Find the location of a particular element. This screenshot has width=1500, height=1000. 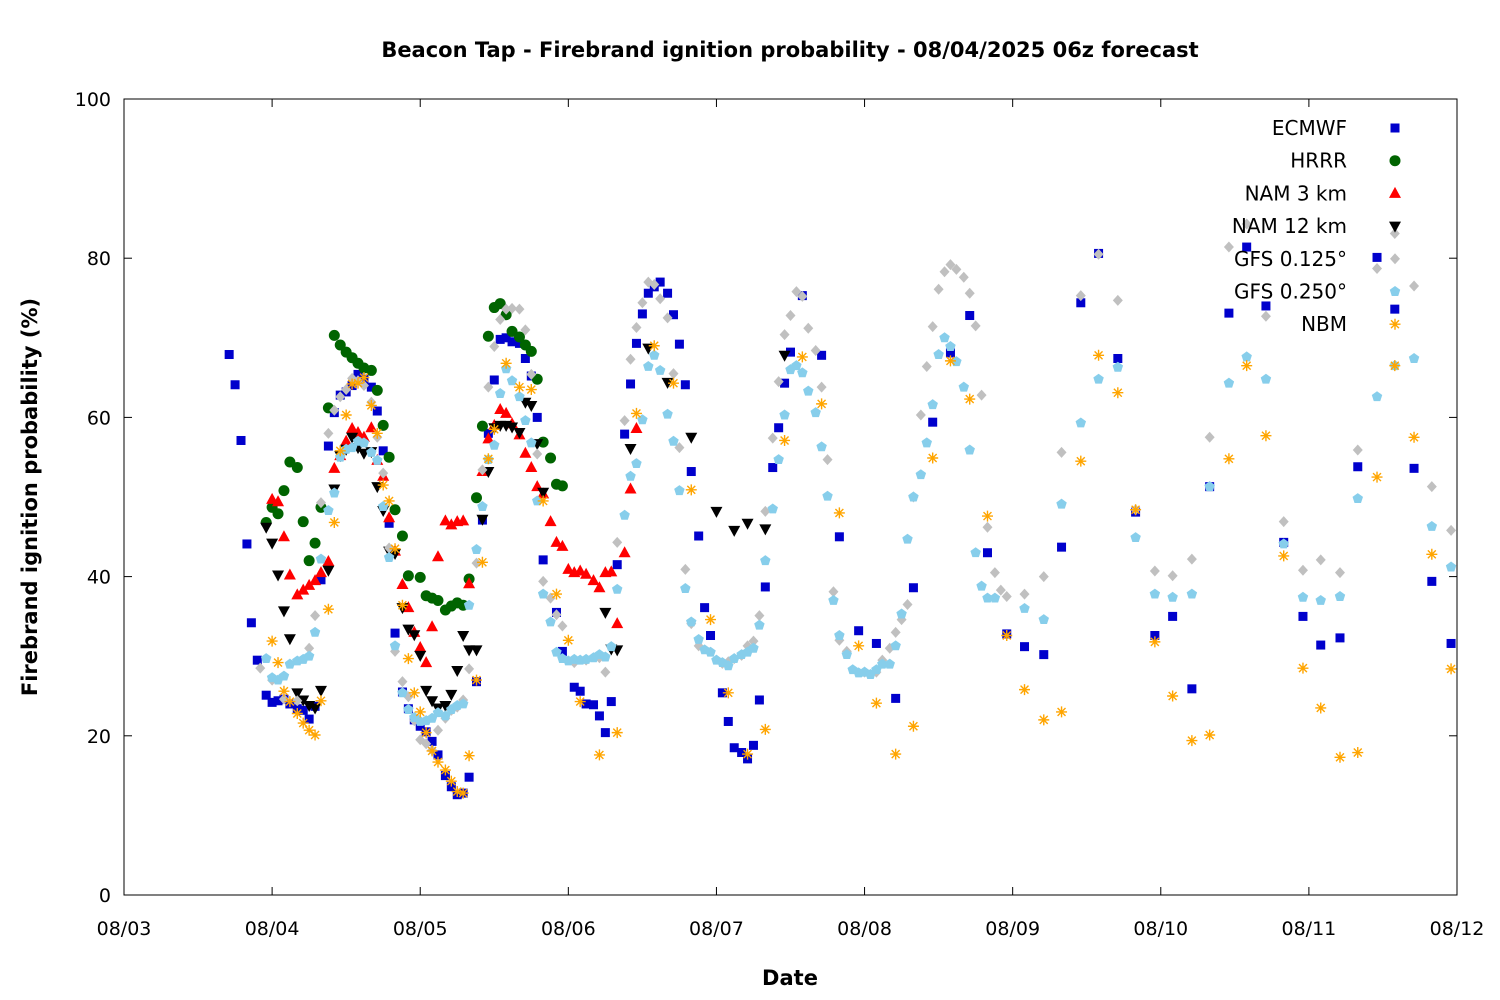

legend-label: NAM 12 km is located at coordinates (1289, 226).